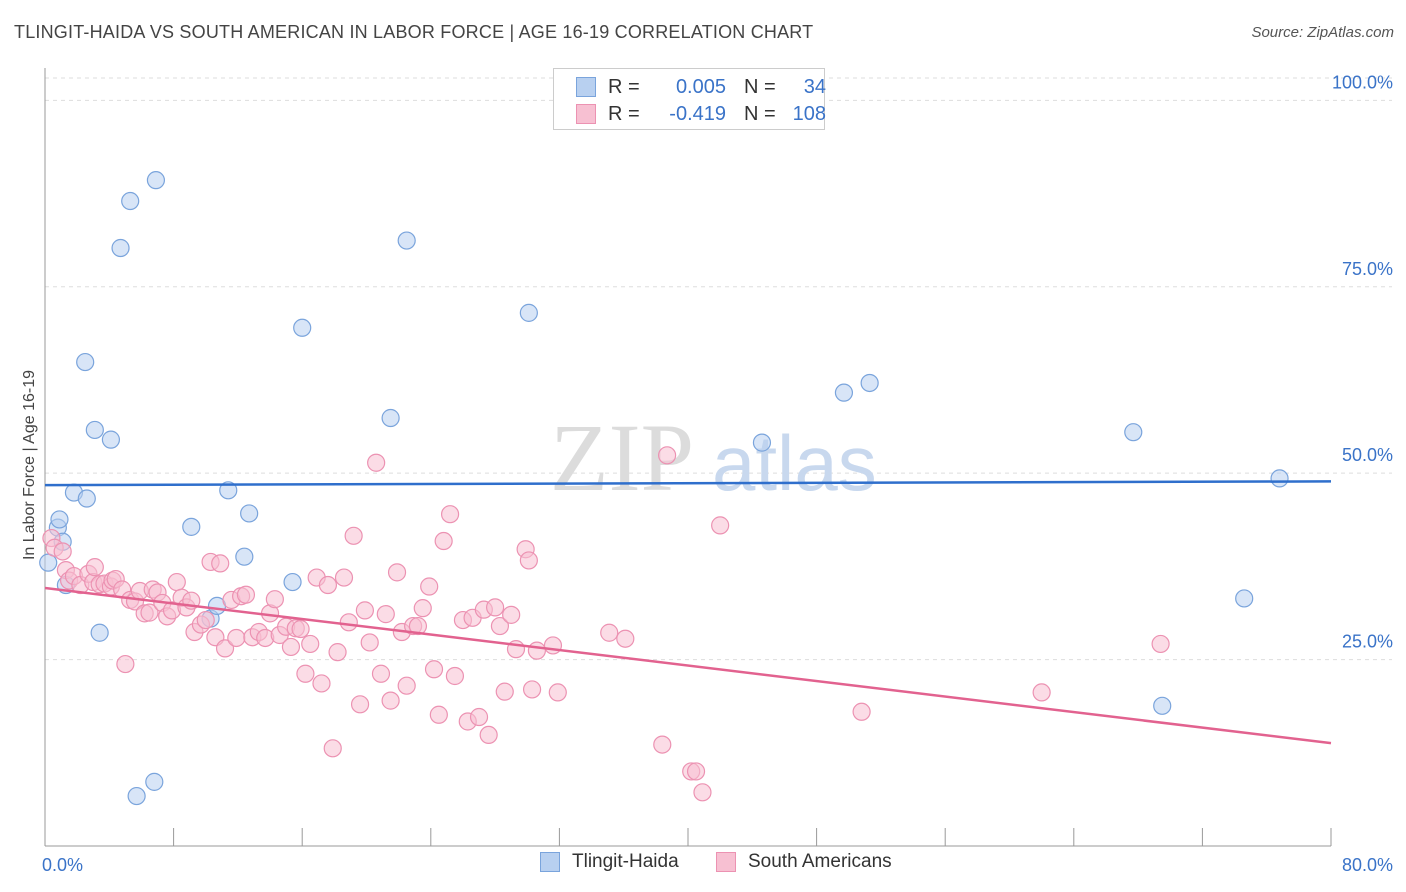 The width and height of the screenshot is (1406, 892). I want to click on trend-line-tlingit-haida, so click(688, 483).